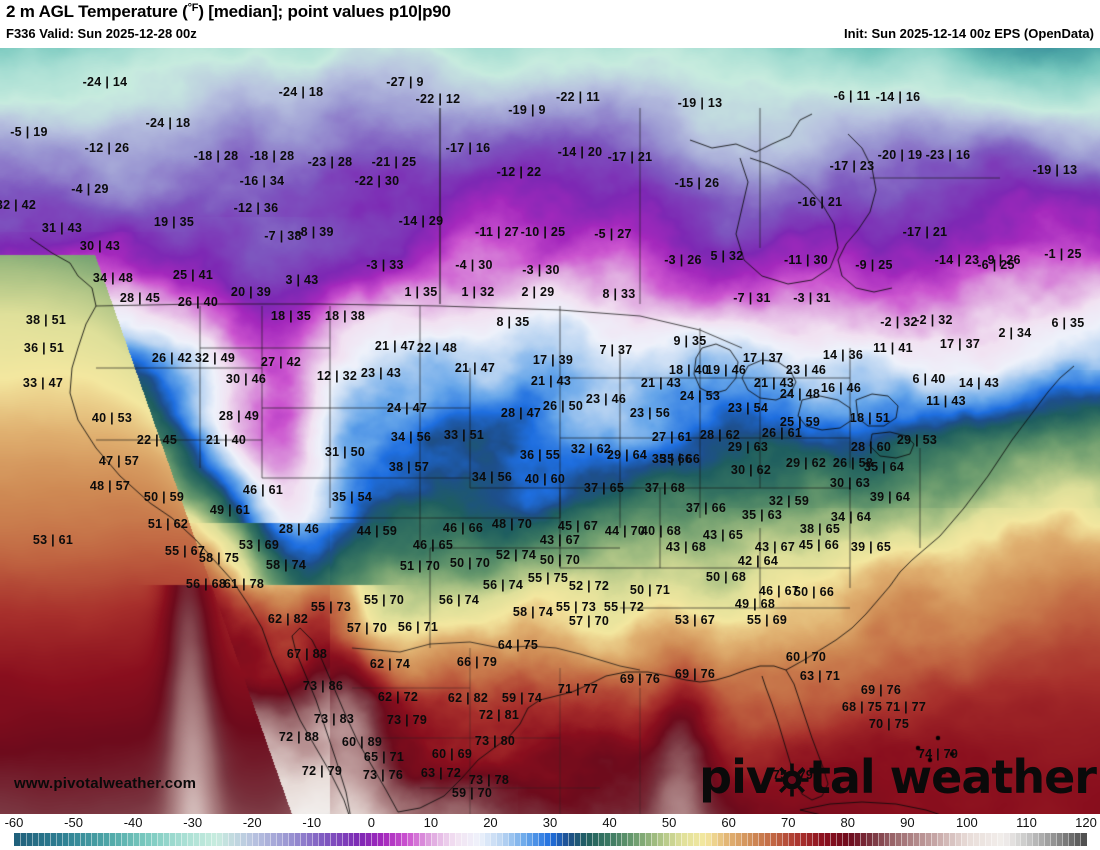  What do you see at coordinates (889, 724) in the screenshot?
I see `point-value: 70 | 75` at bounding box center [889, 724].